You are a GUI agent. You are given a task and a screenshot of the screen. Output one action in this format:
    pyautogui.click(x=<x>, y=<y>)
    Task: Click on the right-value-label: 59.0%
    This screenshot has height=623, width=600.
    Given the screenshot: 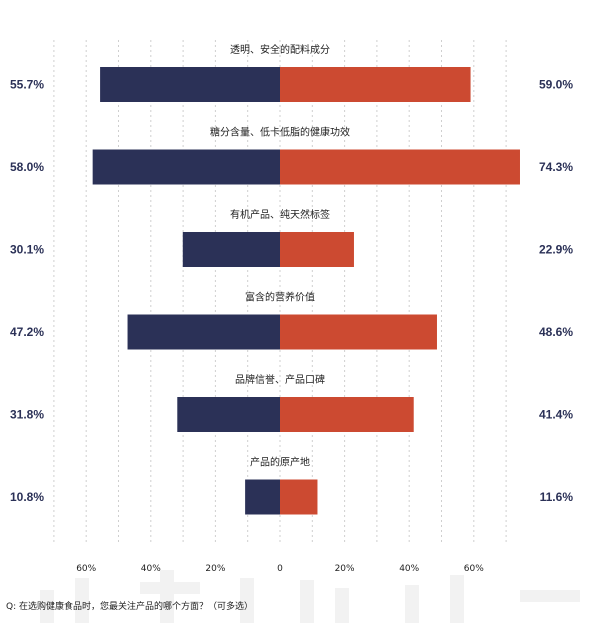 What is the action you would take?
    pyautogui.click(x=556, y=85)
    